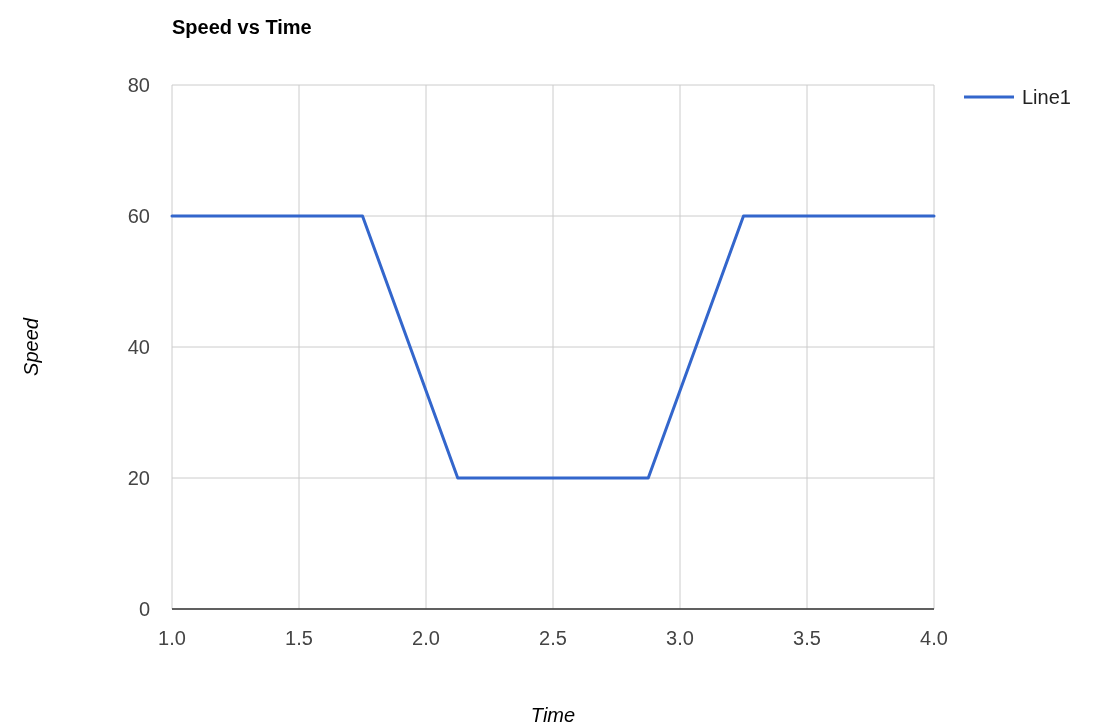 The height and width of the screenshot is (725, 1099). I want to click on x-tick-label: 2.5, so click(553, 638).